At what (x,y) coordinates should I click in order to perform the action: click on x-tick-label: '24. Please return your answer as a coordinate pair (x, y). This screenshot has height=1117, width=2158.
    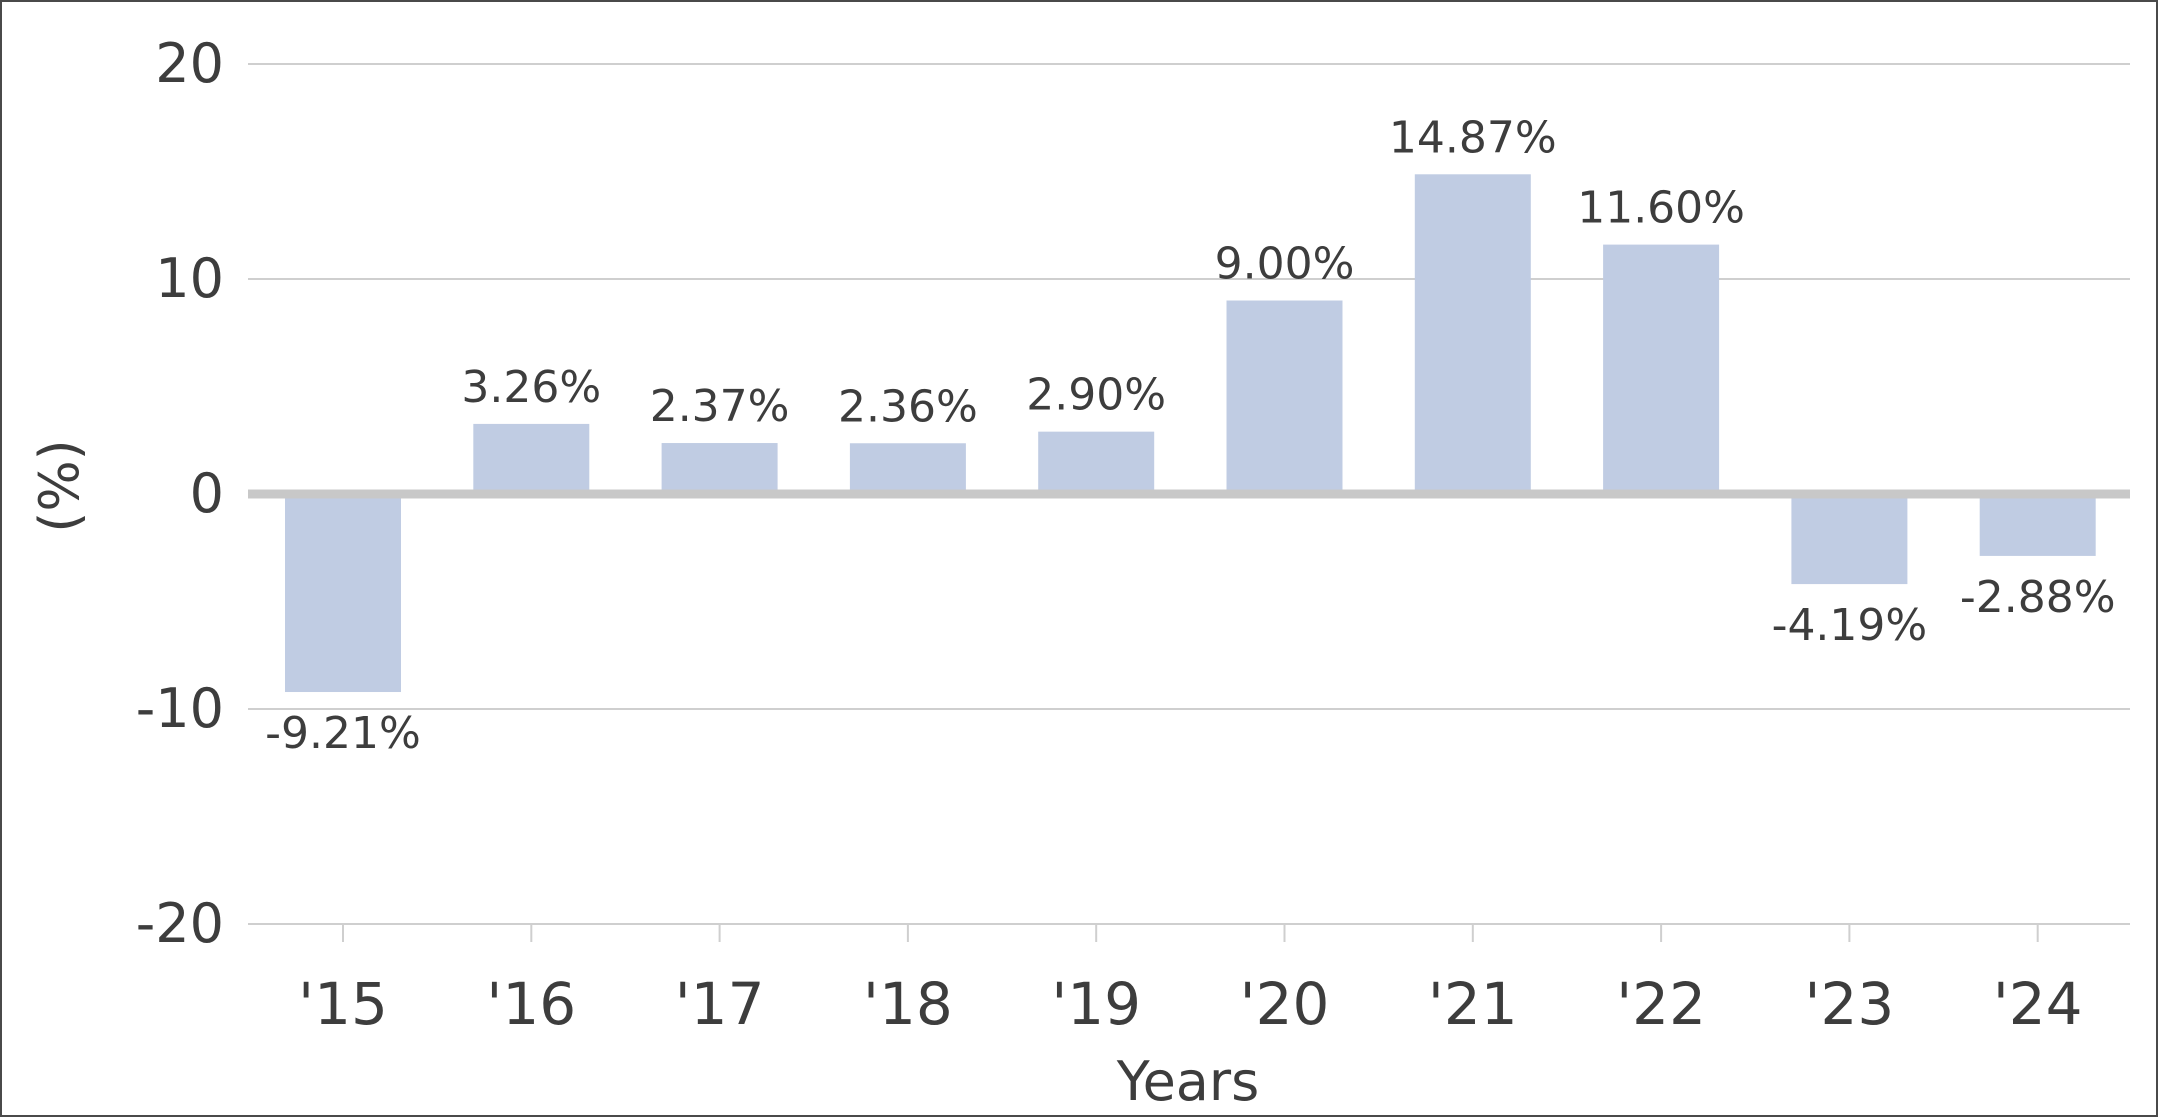
    Looking at the image, I should click on (2038, 1004).